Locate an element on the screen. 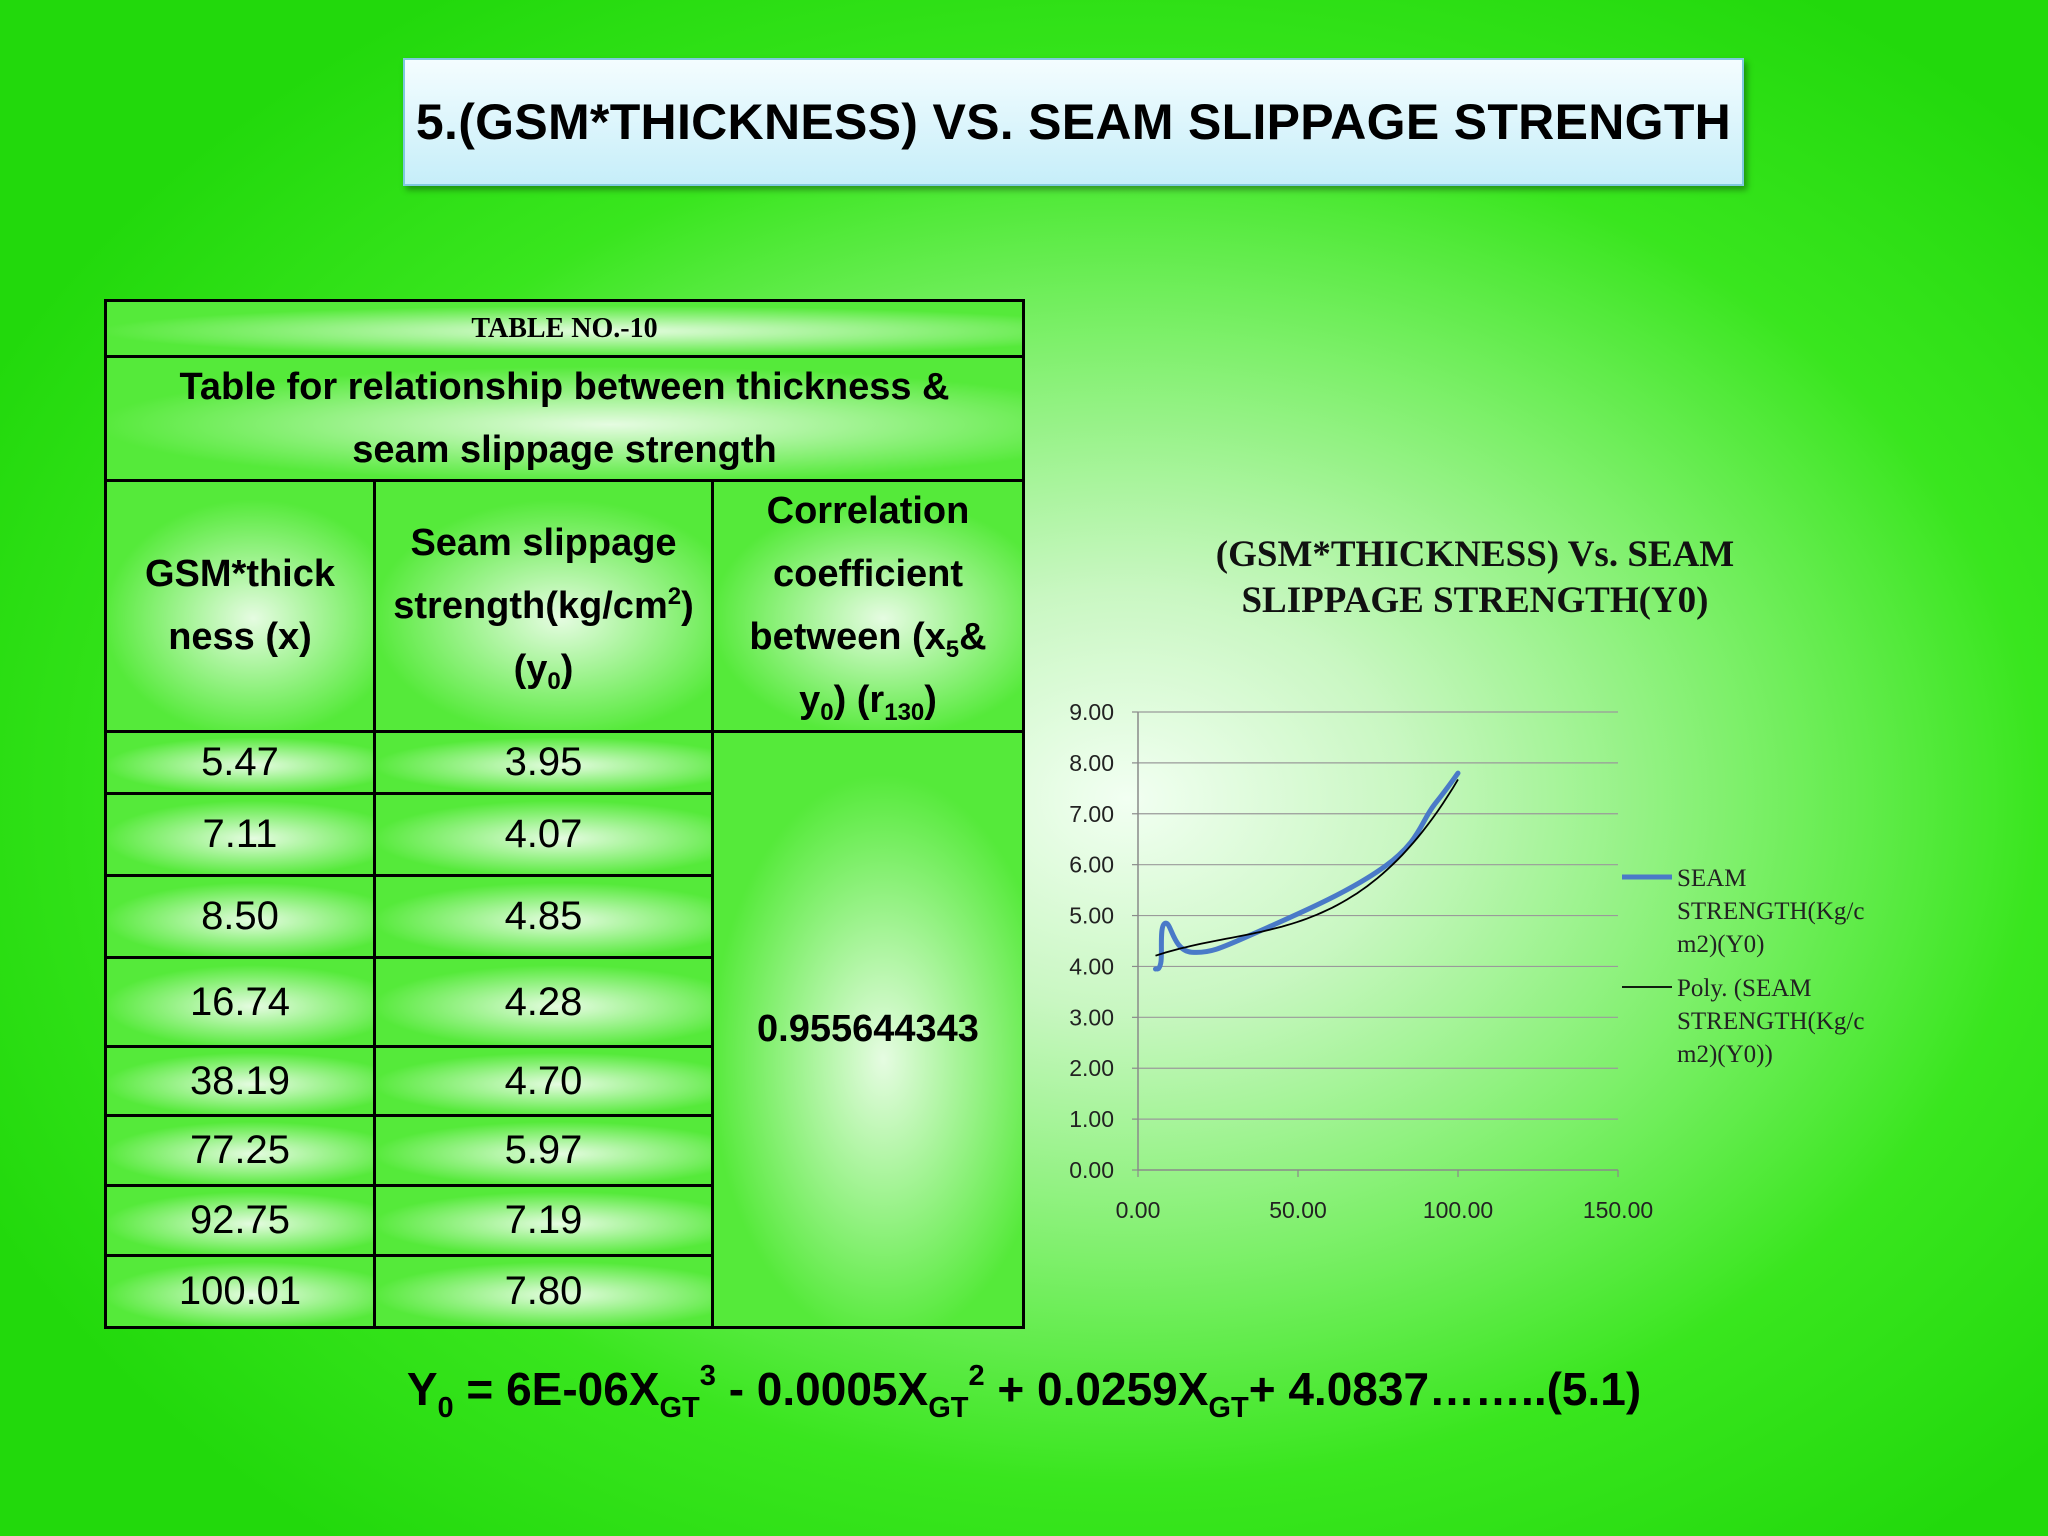 The width and height of the screenshot is (2048, 1536). header-gsm-thickness: GSM*thickness (x) is located at coordinates (240, 604).